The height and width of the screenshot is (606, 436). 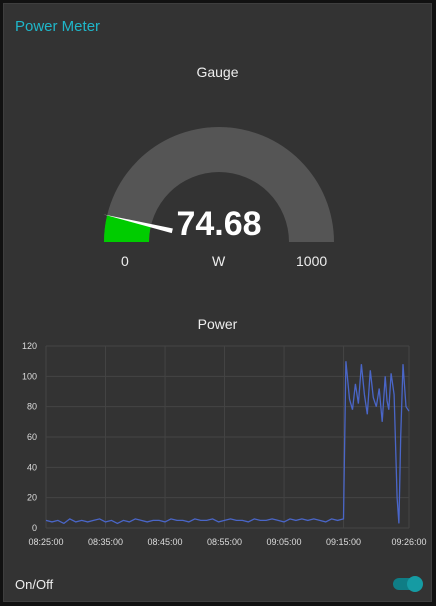 I want to click on y-tick-label: 80, so click(x=32, y=407).